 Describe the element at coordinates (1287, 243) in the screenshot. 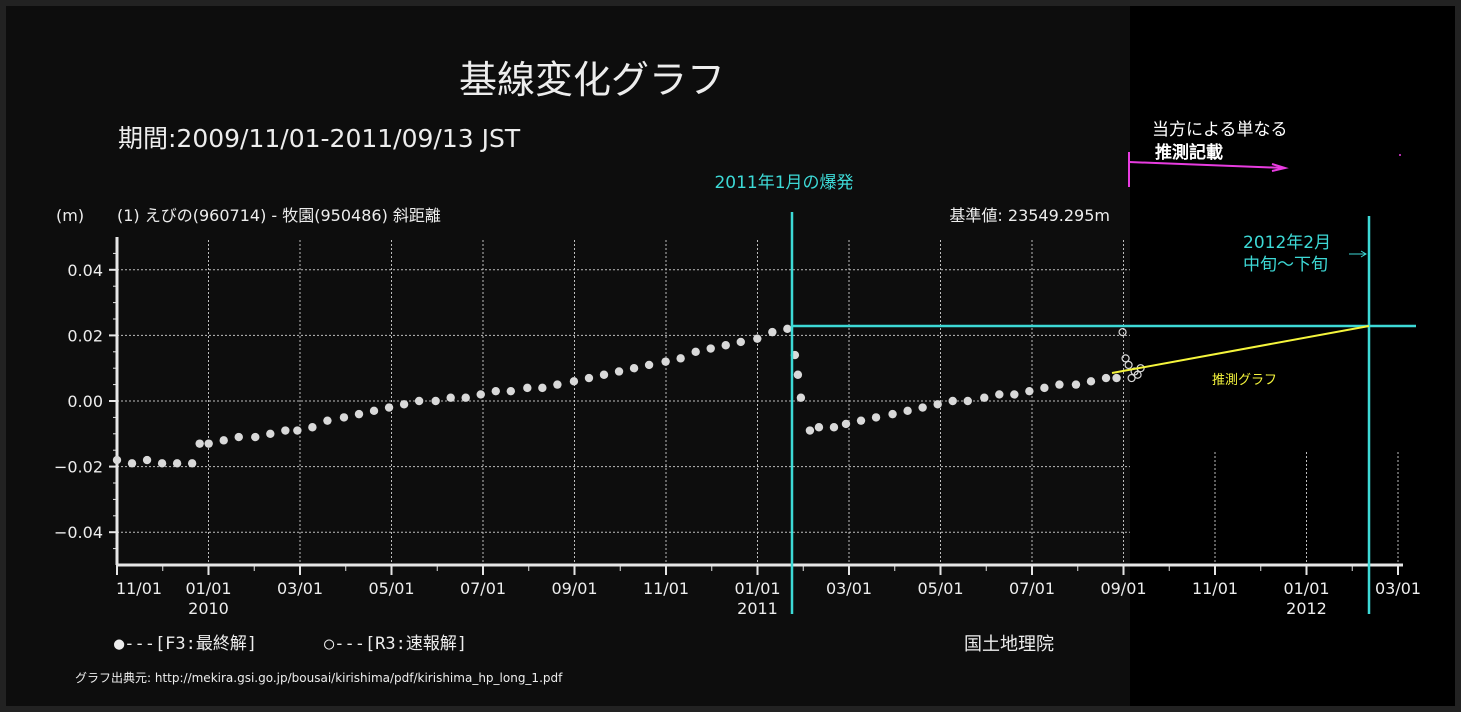

I see `forecast-date-label: 2012年2月` at that location.